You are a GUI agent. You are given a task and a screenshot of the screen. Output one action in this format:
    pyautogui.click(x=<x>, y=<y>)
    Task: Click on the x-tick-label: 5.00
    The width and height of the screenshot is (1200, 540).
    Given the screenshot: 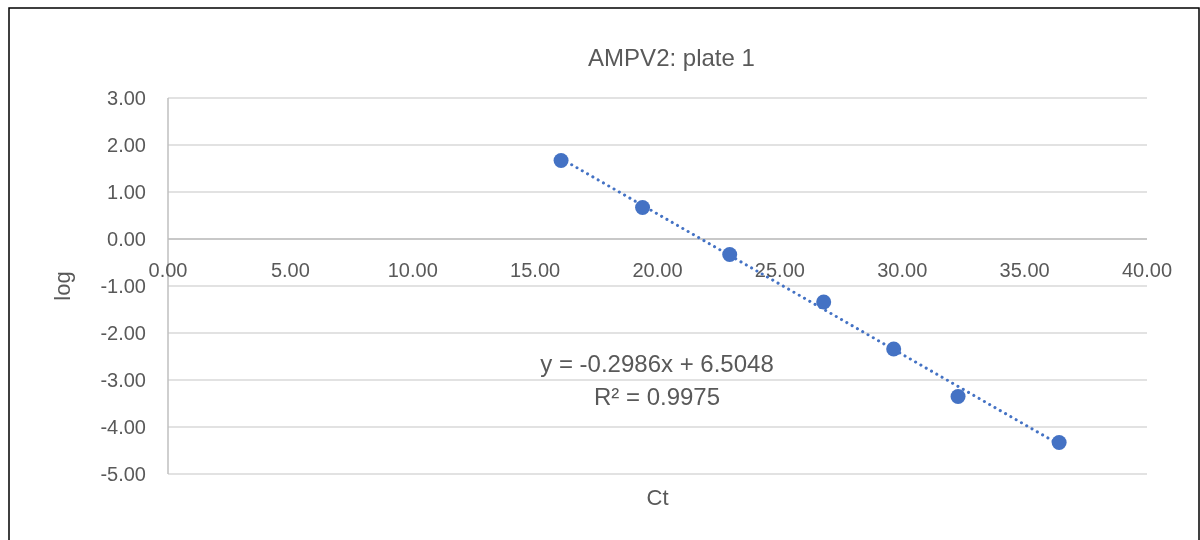 What is the action you would take?
    pyautogui.click(x=290, y=270)
    